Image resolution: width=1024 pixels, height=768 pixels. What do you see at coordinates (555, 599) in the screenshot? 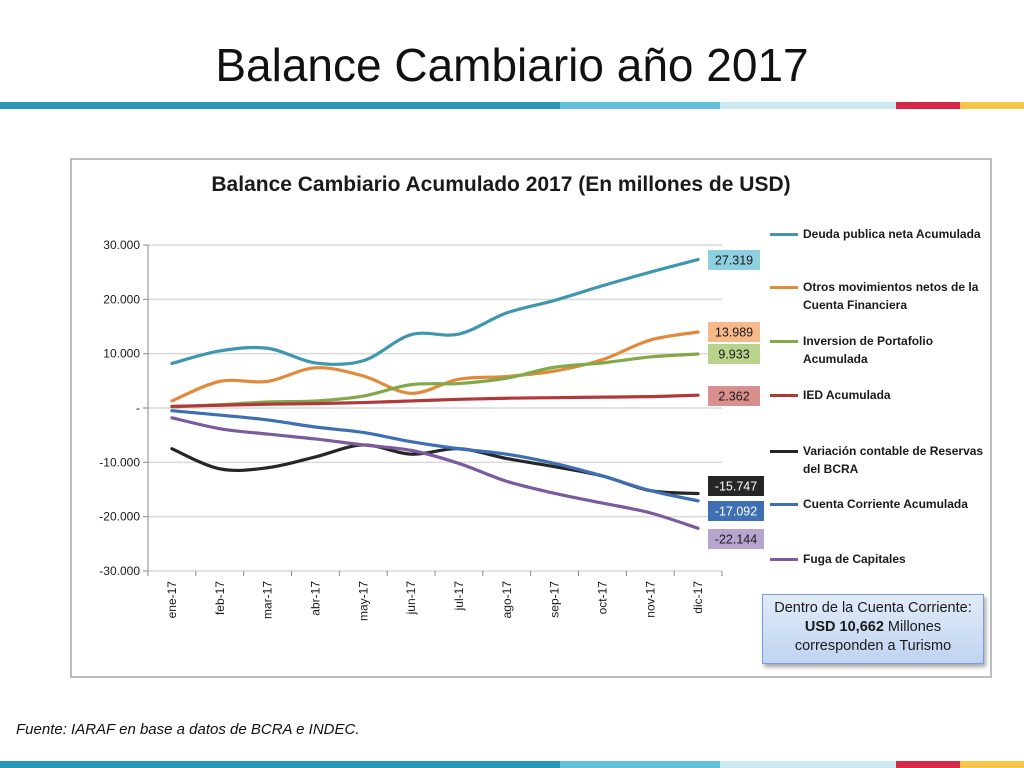
I see `x-tick-label: sep-17` at bounding box center [555, 599].